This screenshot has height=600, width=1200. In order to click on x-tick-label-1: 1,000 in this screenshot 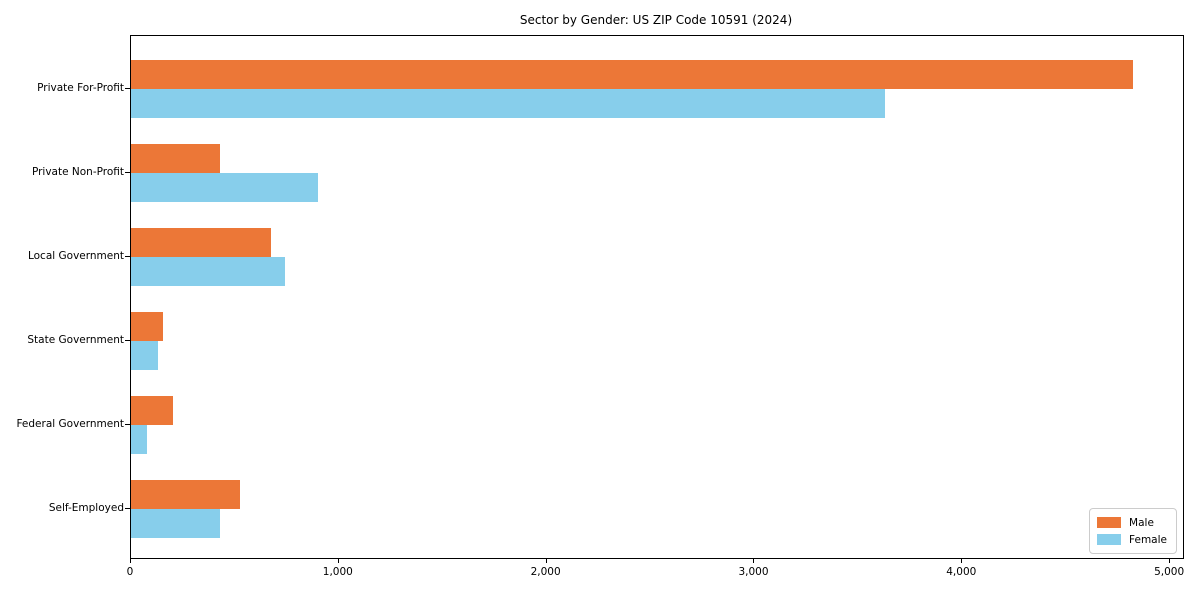, I will do `click(337, 572)`.